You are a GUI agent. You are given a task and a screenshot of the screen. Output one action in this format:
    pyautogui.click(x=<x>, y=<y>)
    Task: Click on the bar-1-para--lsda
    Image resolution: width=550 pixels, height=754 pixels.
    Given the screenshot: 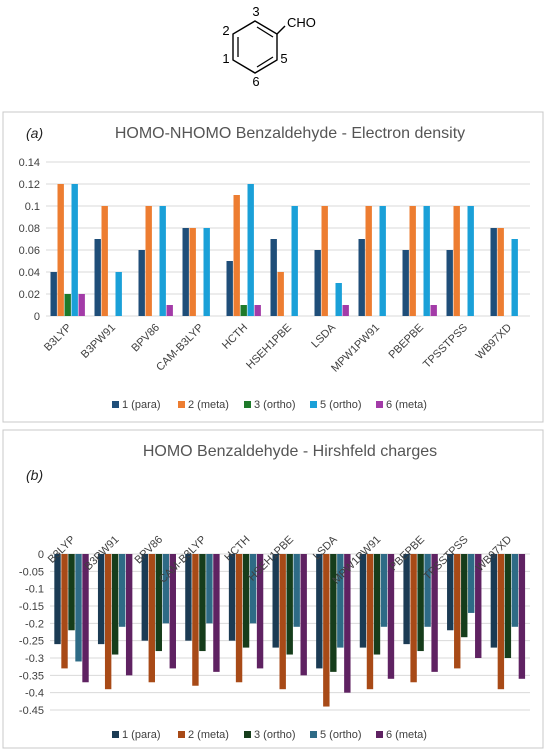 What is the action you would take?
    pyautogui.click(x=319, y=611)
    